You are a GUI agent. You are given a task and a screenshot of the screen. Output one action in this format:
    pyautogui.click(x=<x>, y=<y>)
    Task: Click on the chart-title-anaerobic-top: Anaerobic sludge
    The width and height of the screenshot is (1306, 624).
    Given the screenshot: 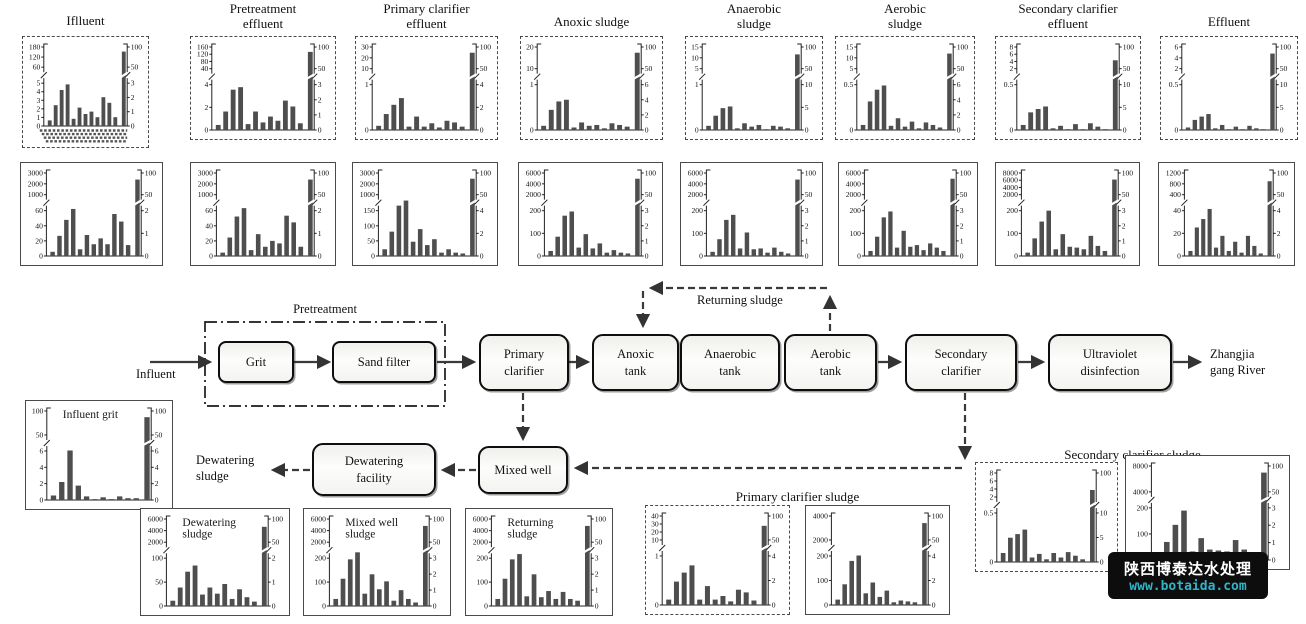 What is the action you would take?
    pyautogui.click(x=754, y=16)
    